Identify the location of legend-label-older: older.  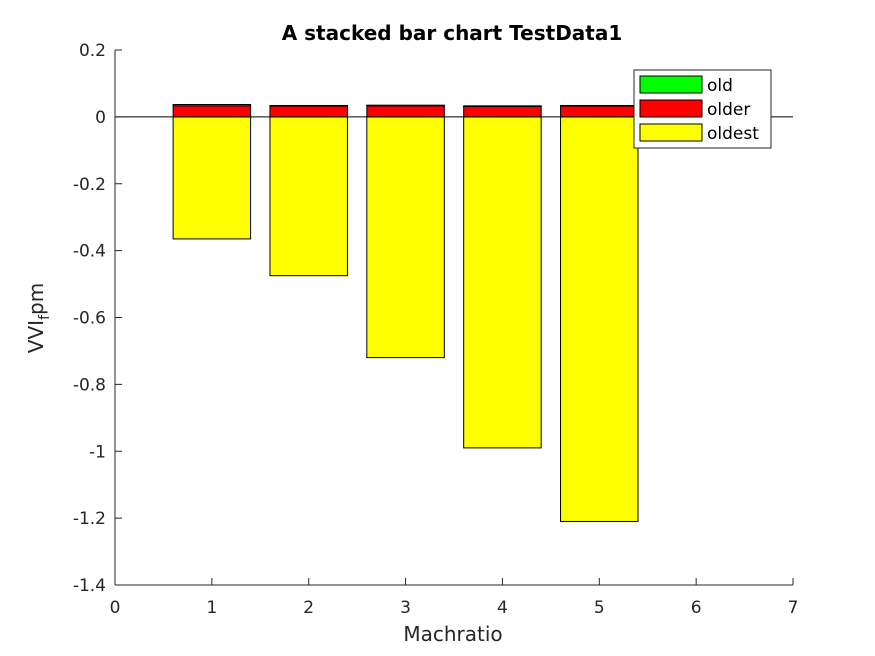
(728, 110).